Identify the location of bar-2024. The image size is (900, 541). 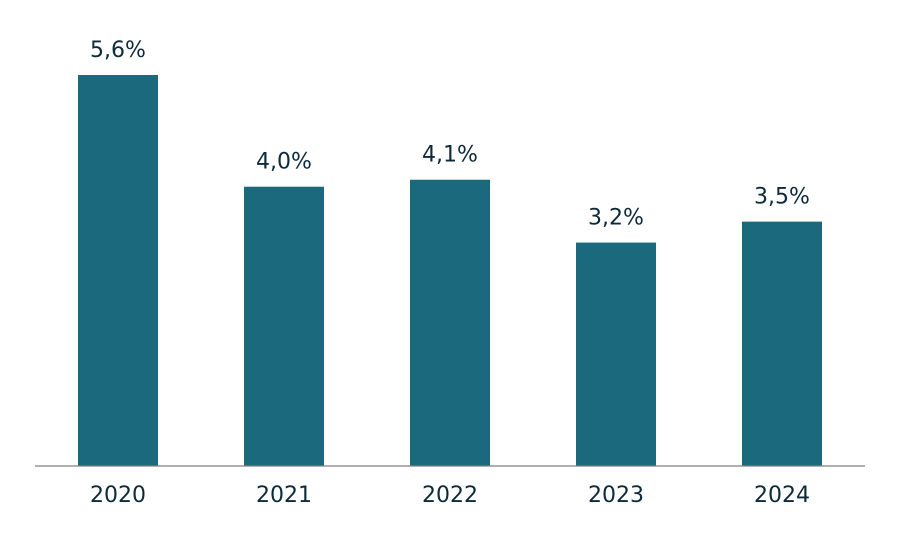
(782, 343).